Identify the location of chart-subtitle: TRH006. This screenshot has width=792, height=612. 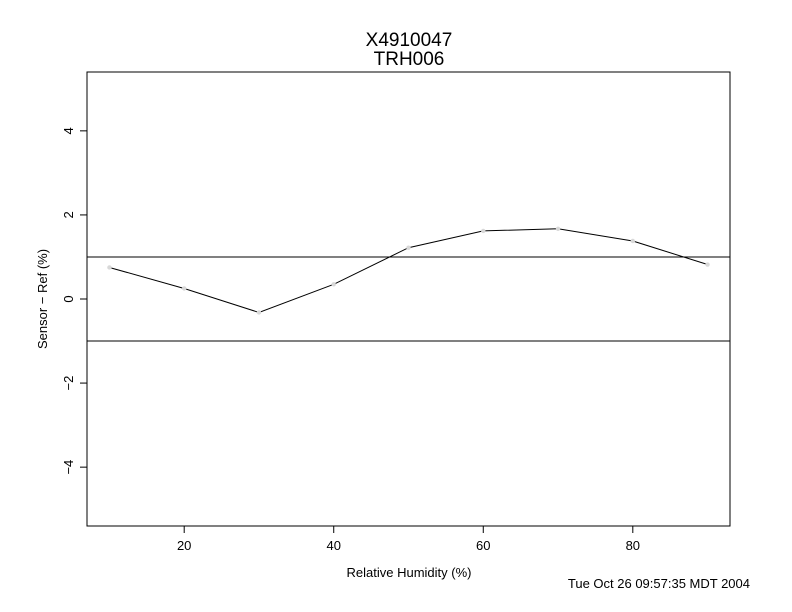
(409, 59).